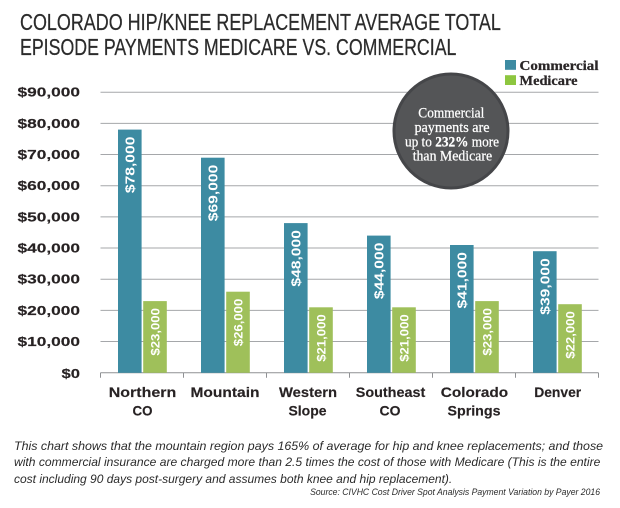 The width and height of the screenshot is (620, 508). Describe the element at coordinates (570, 335) in the screenshot. I see `svg-text: $22,000` at that location.